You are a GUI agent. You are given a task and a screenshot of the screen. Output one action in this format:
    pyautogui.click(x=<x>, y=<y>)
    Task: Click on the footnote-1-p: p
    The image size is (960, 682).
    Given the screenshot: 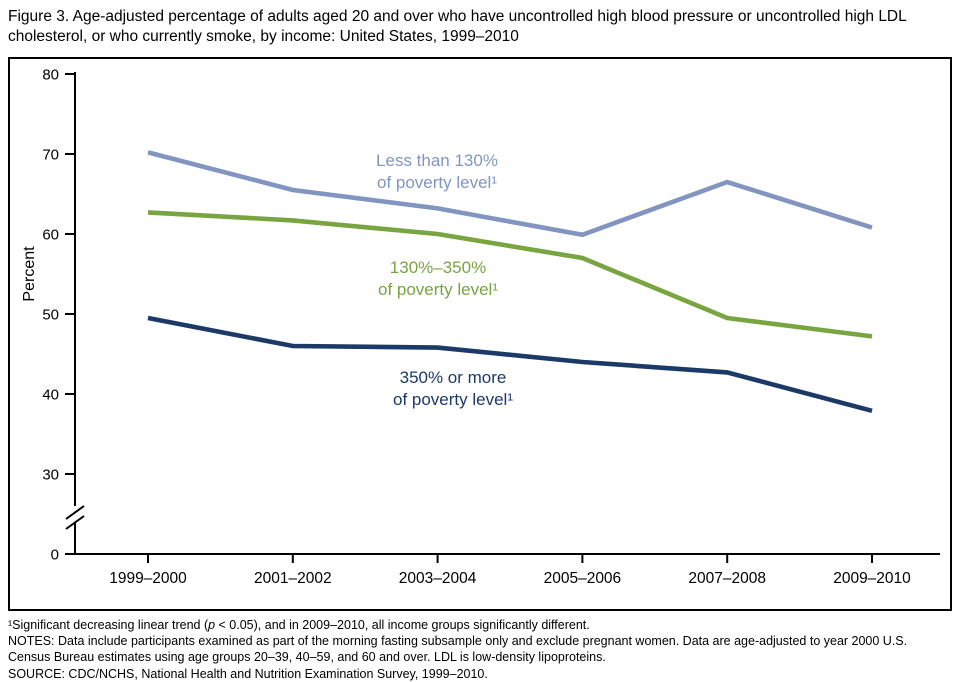 What is the action you would take?
    pyautogui.click(x=212, y=624)
    